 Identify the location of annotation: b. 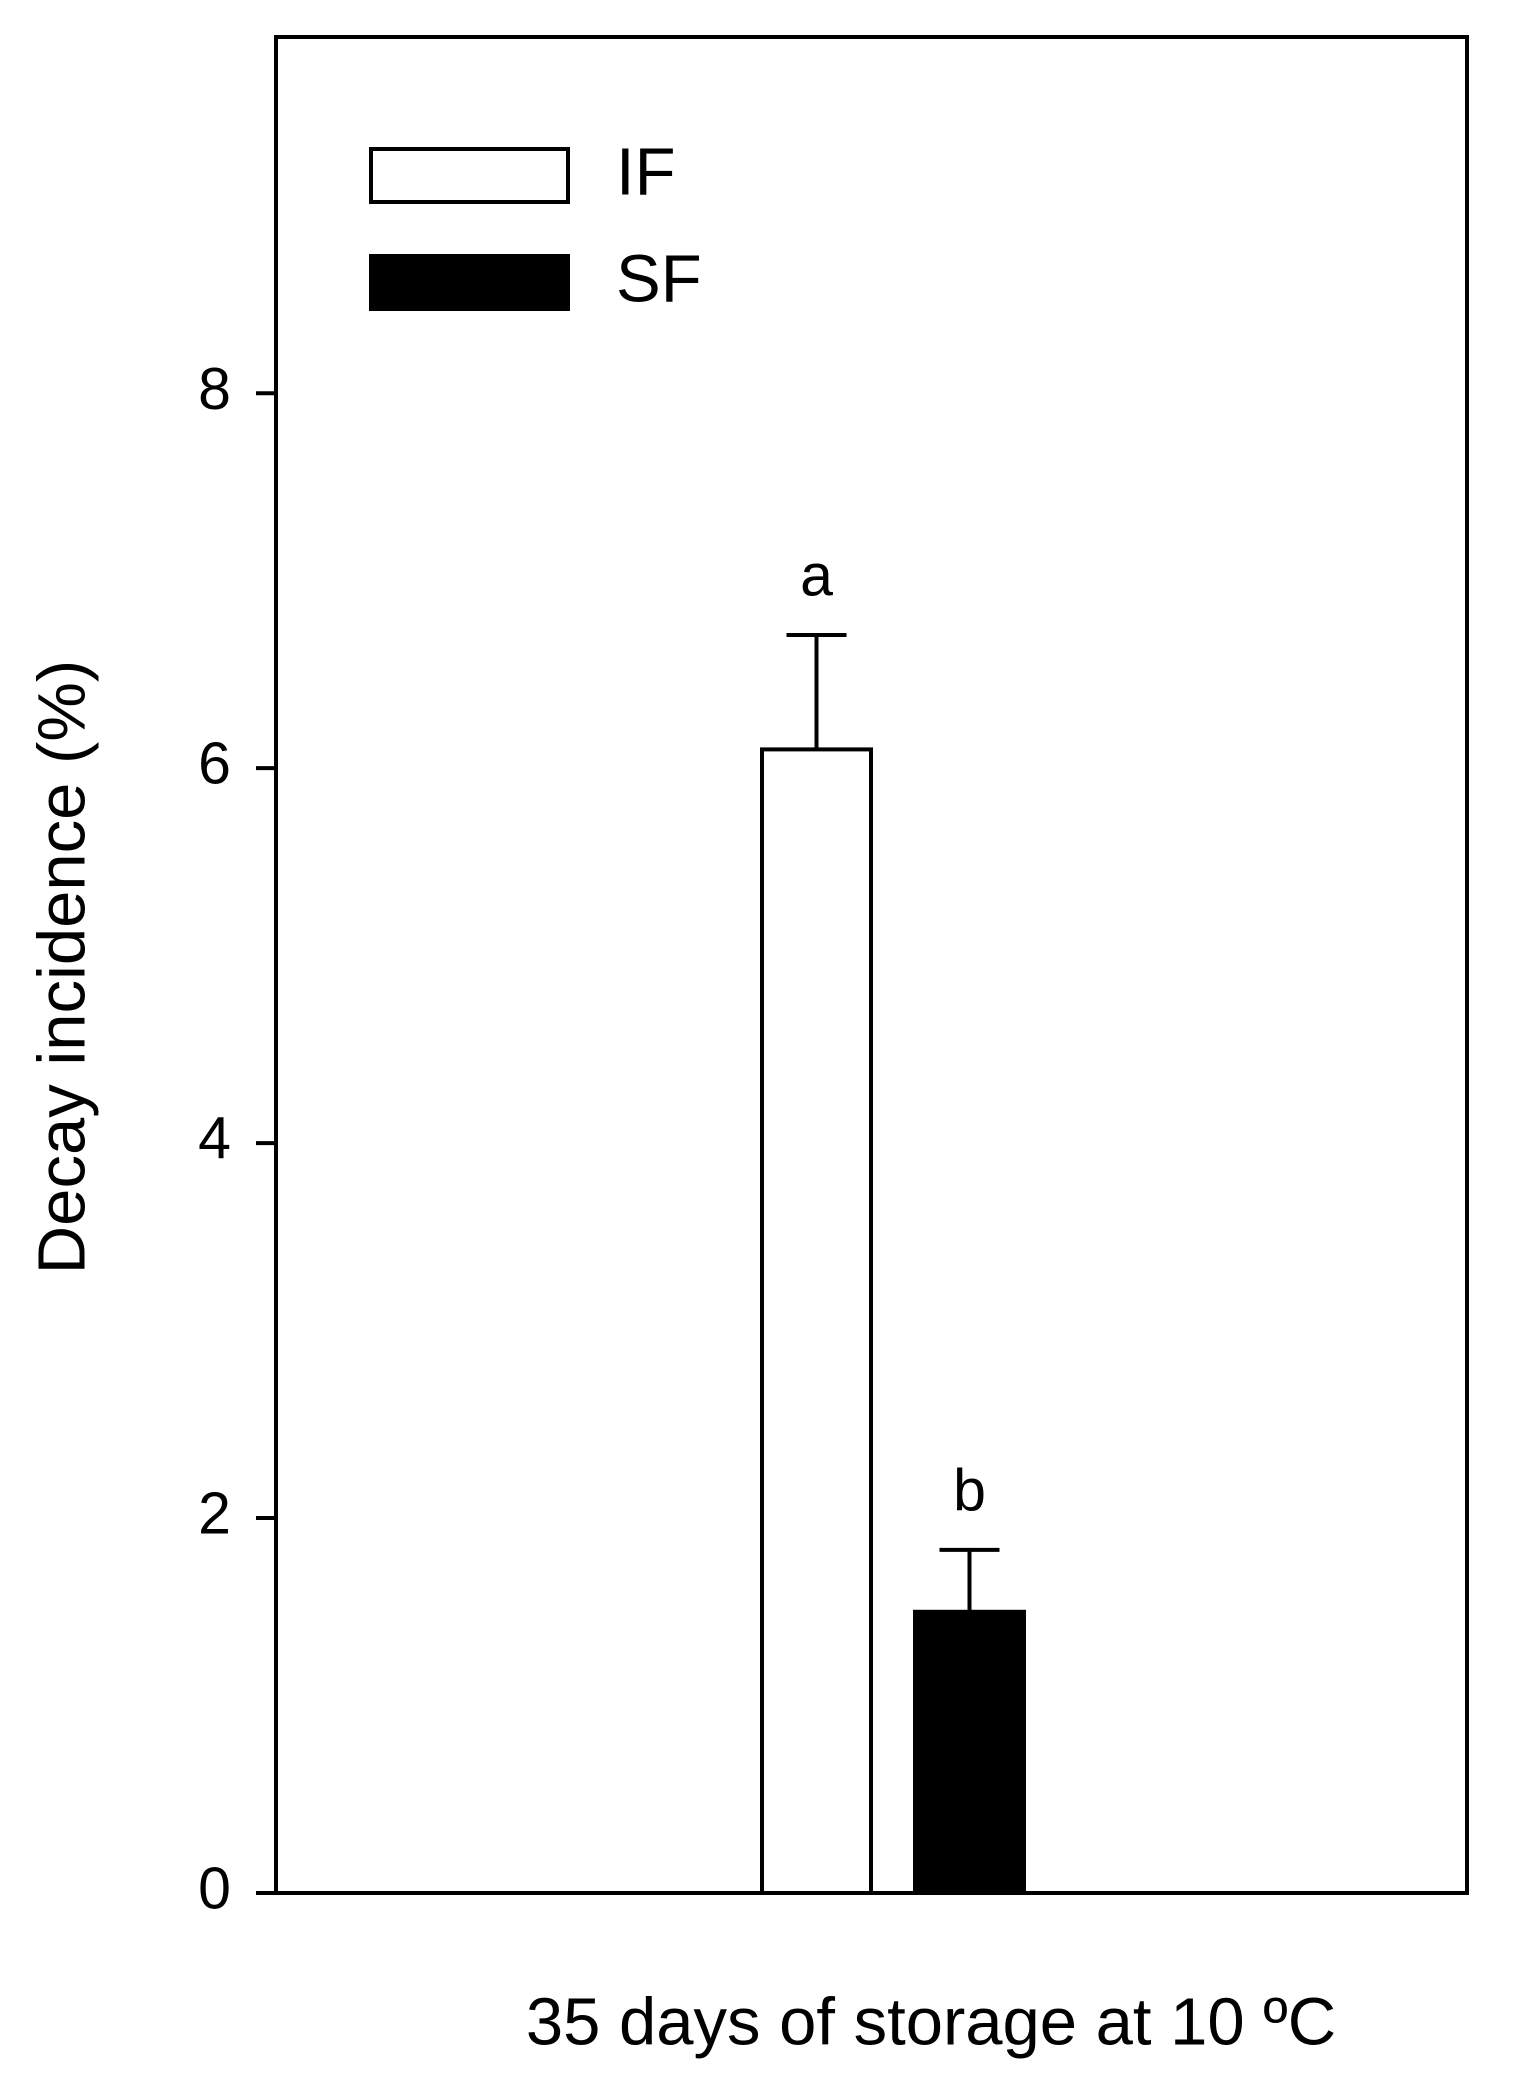
(969, 1490).